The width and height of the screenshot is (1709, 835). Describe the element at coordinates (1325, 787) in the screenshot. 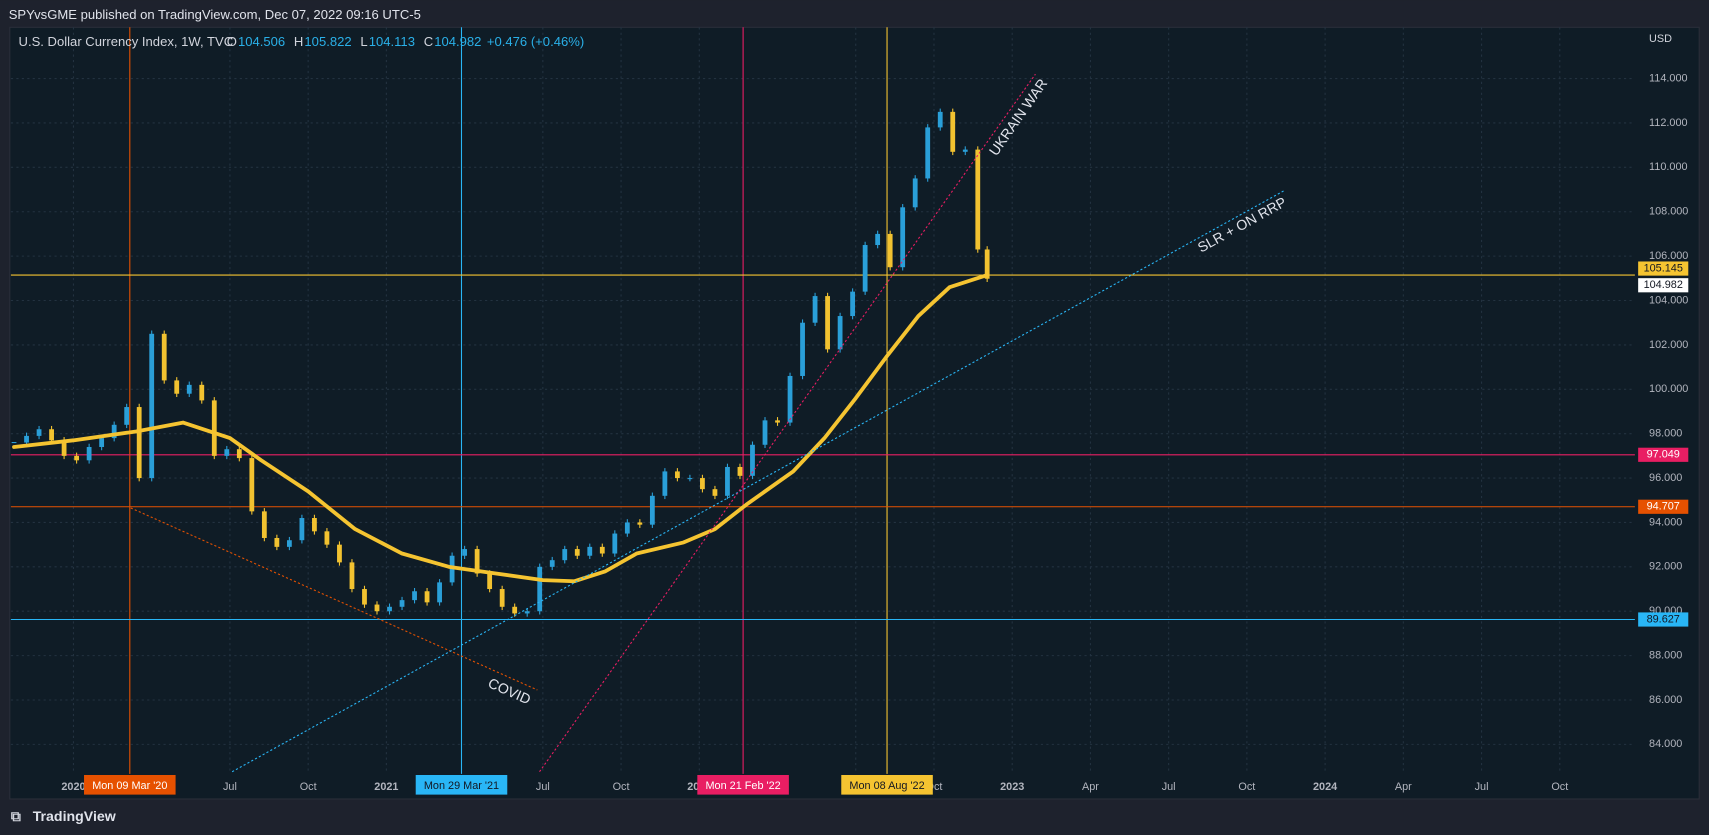

I see `x-tick-label: 2024` at that location.